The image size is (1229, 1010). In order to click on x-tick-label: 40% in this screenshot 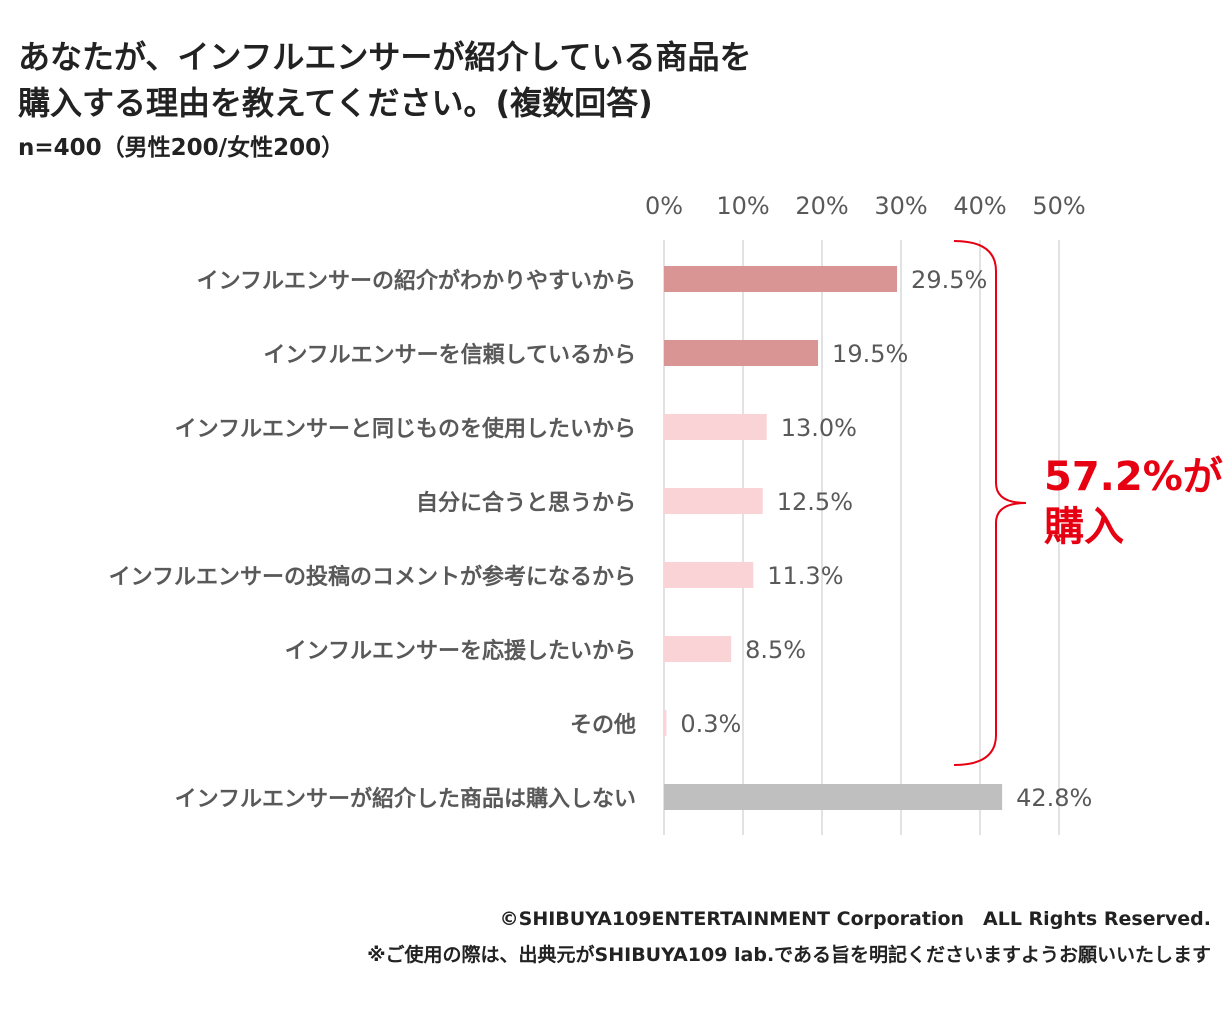, I will do `click(979, 206)`.